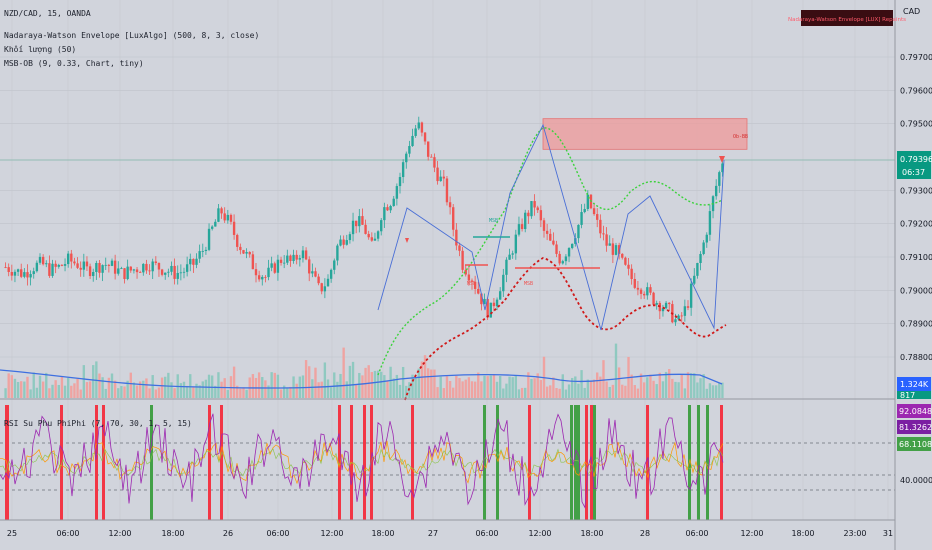 The image size is (932, 550). I want to click on time-tick: 28, so click(645, 533).